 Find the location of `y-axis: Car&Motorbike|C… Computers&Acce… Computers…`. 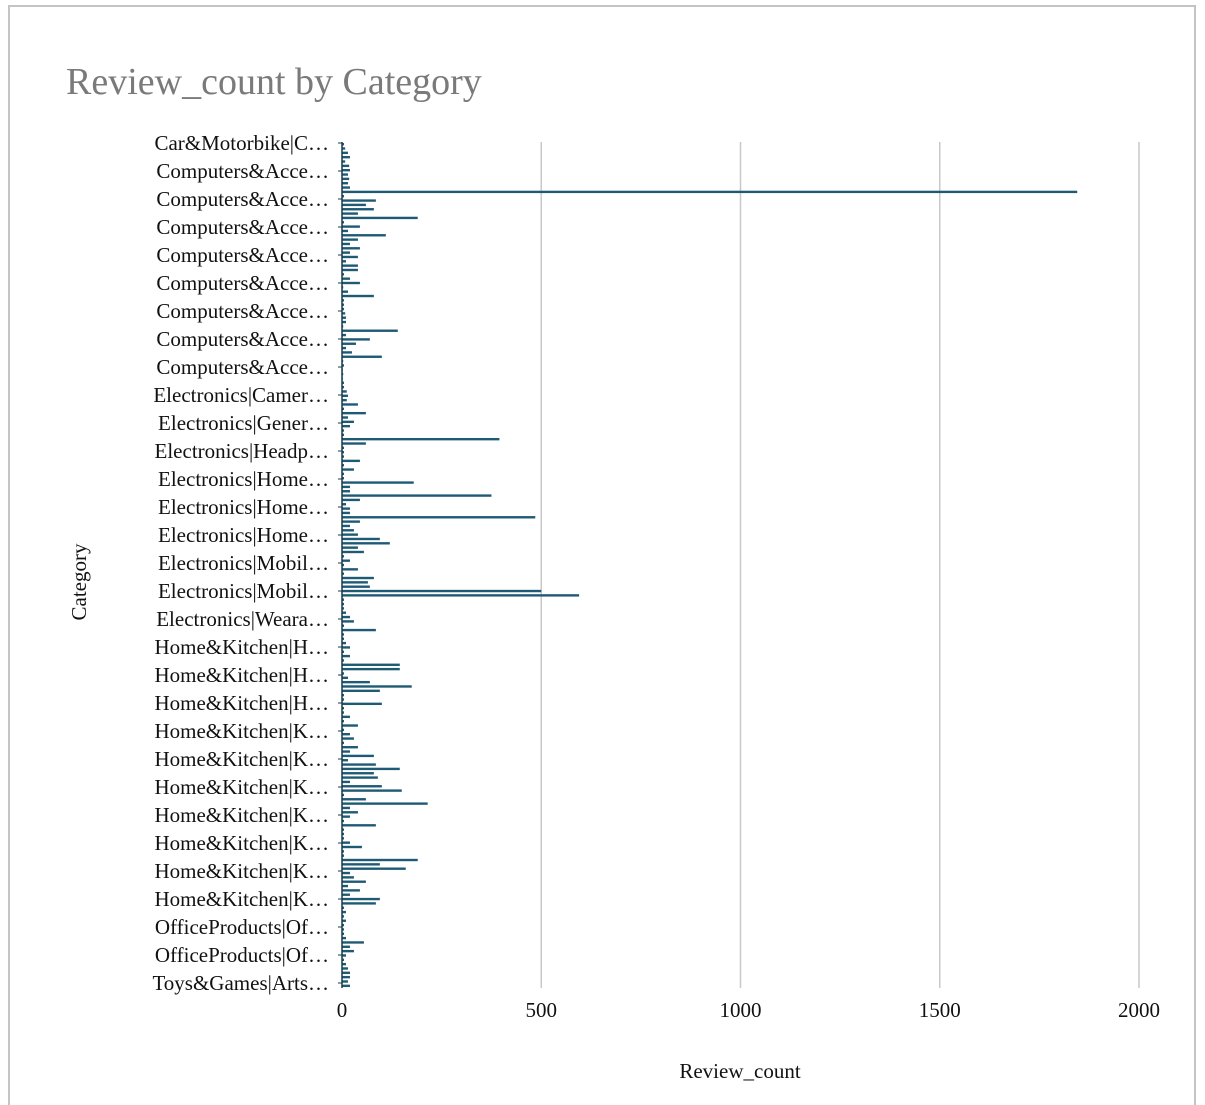

y-axis: Car&Motorbike|C… Computers&Acce… Computers… is located at coordinates (247, 563).